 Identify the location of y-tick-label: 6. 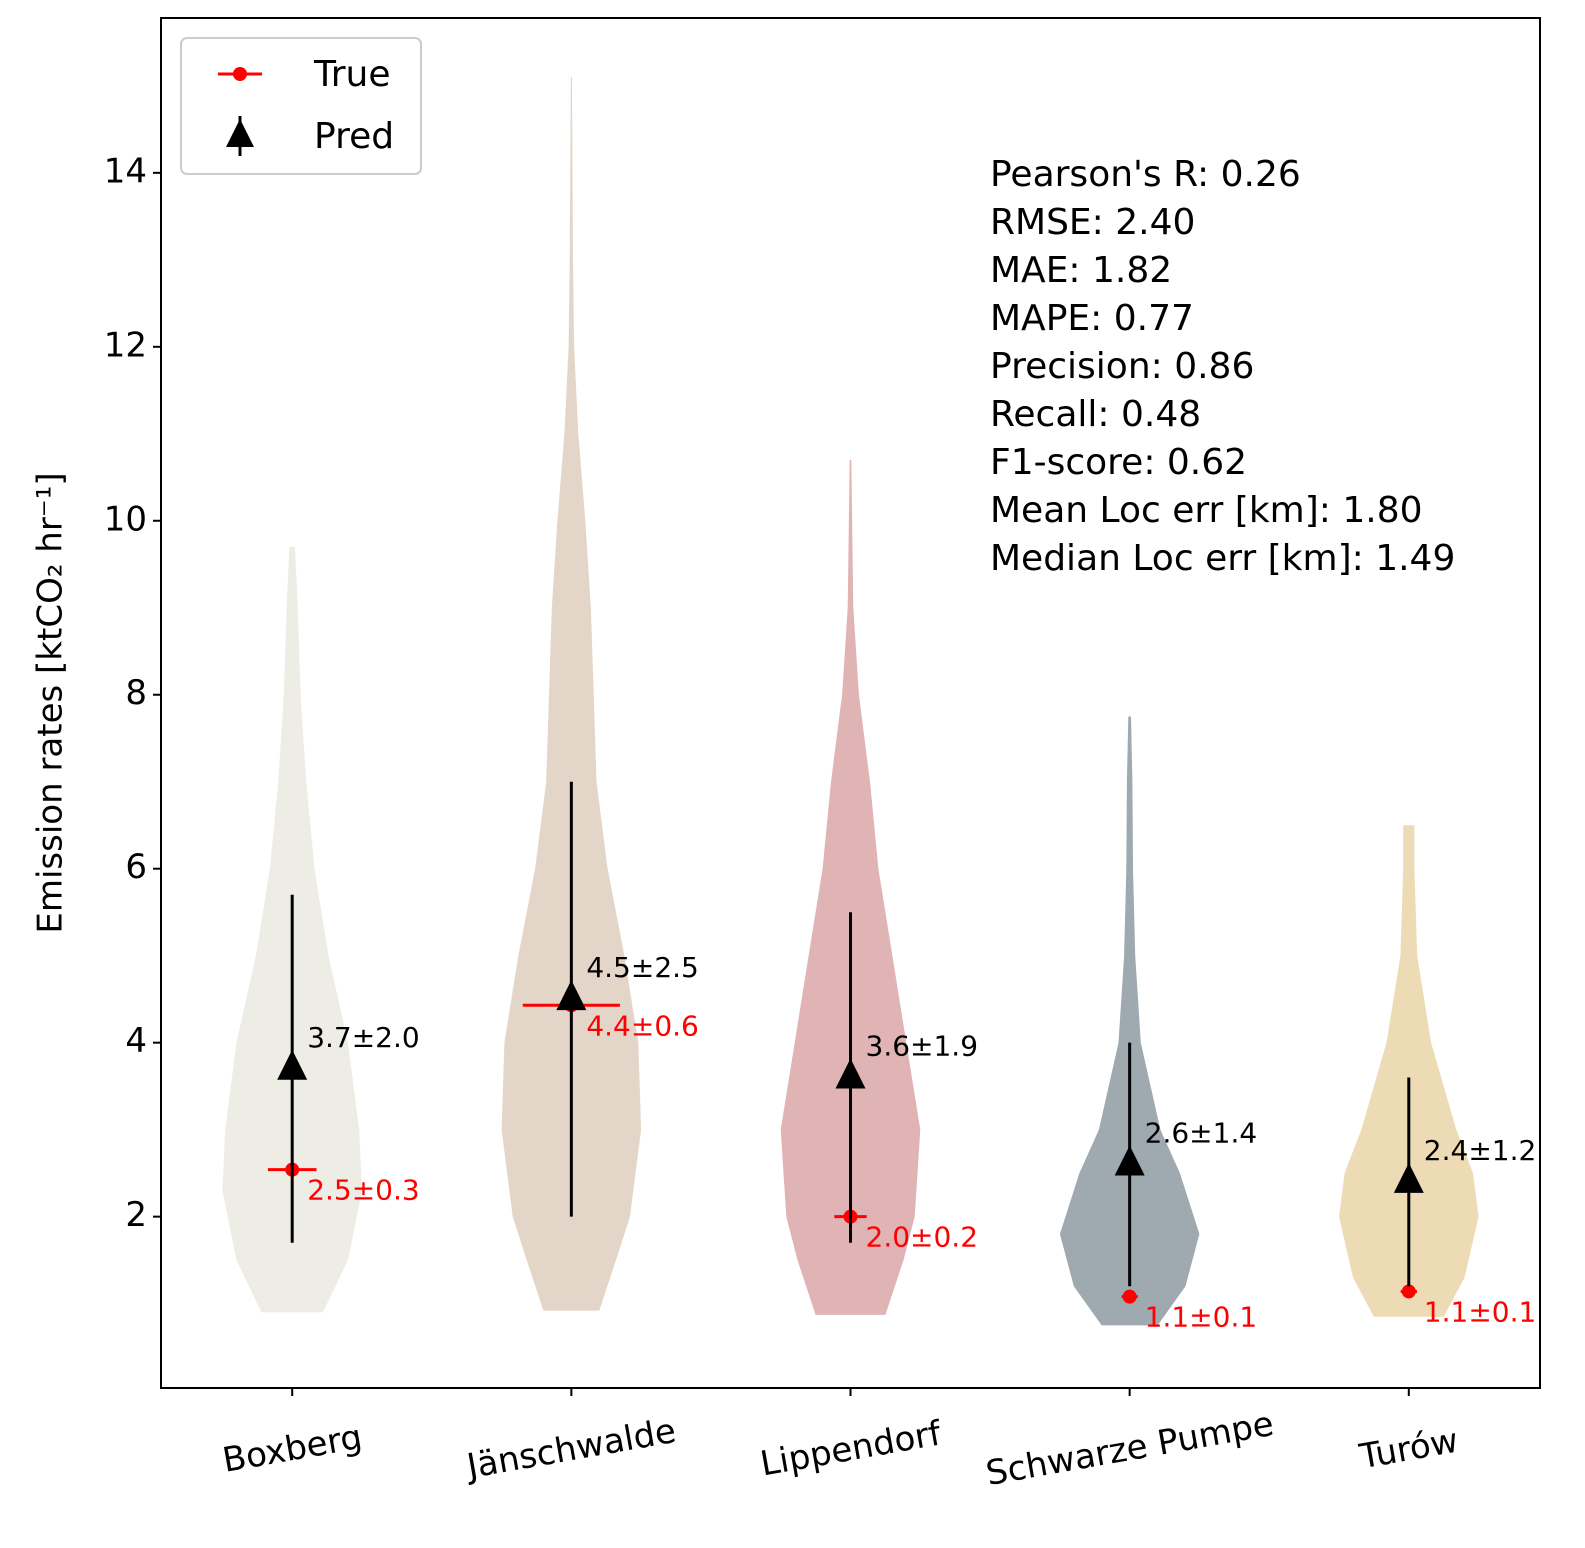
(136, 867).